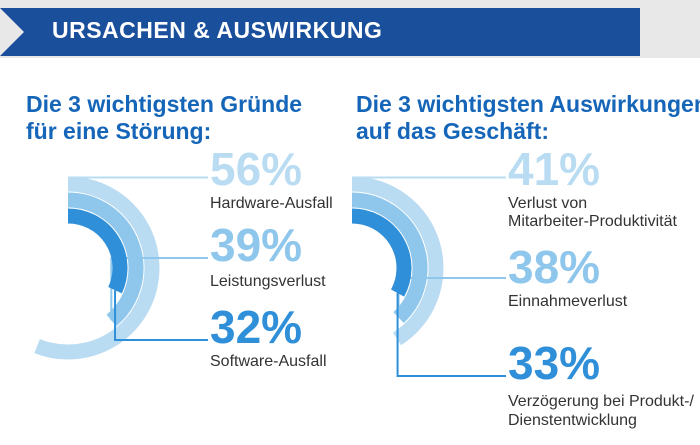 The width and height of the screenshot is (700, 445). What do you see at coordinates (554, 169) in the screenshot?
I see `right-value-1: 41%` at bounding box center [554, 169].